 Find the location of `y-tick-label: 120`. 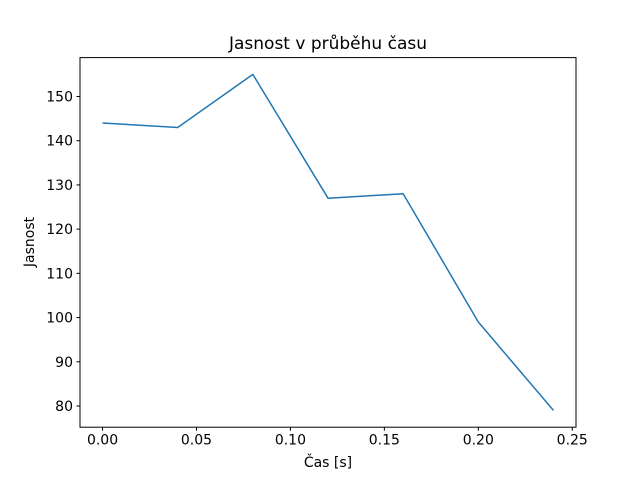

y-tick-label: 120 is located at coordinates (59, 230).